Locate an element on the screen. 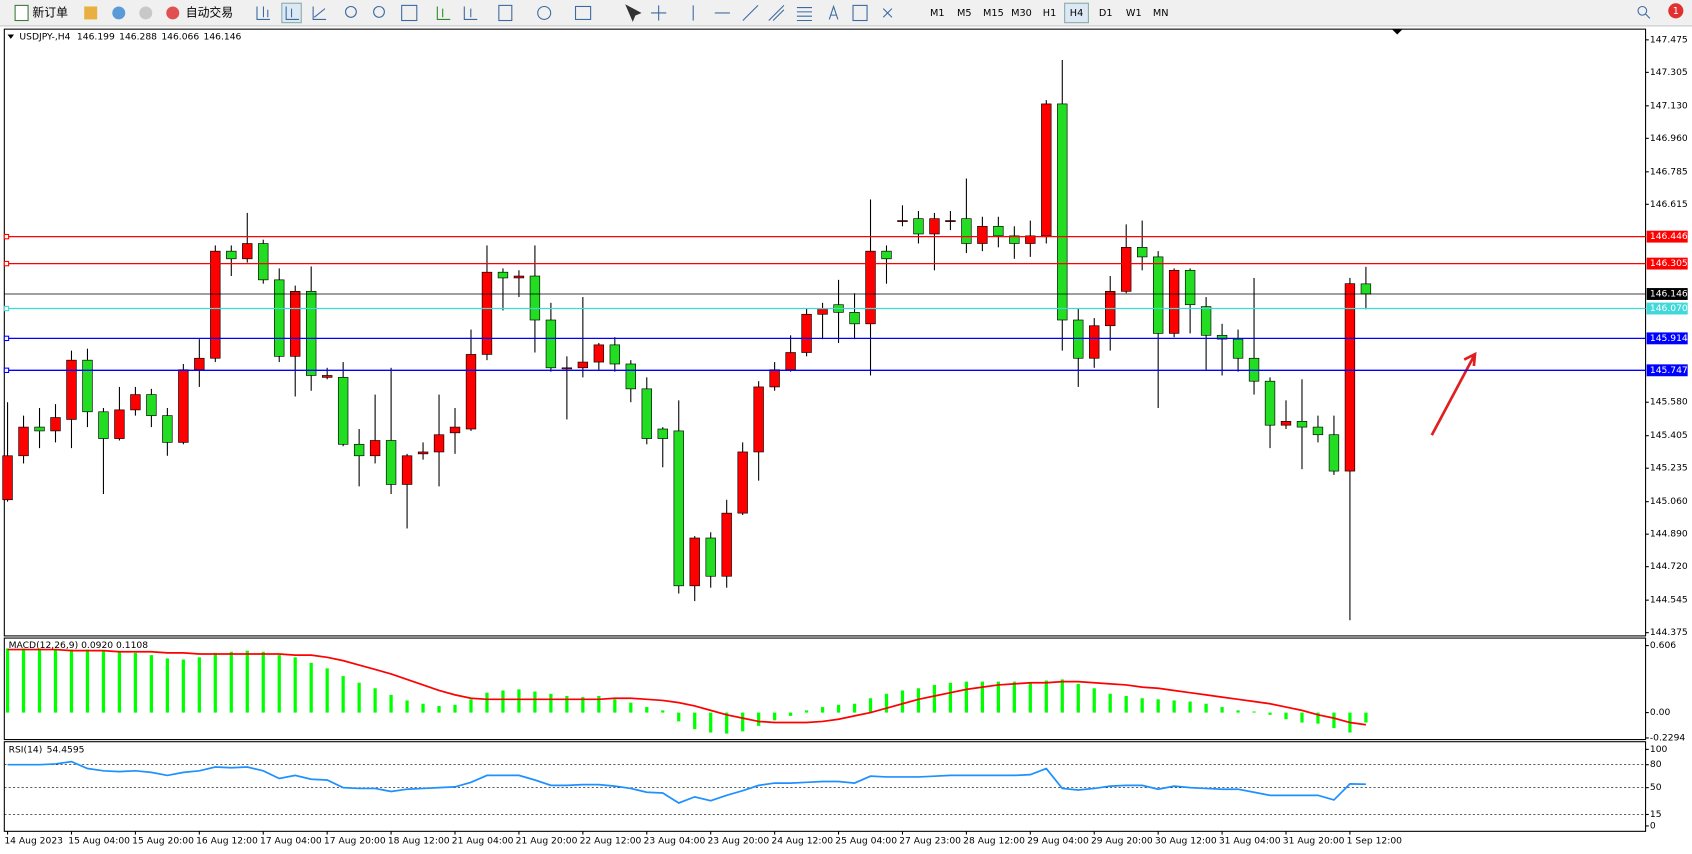  high-price: 146.288 is located at coordinates (138, 36).